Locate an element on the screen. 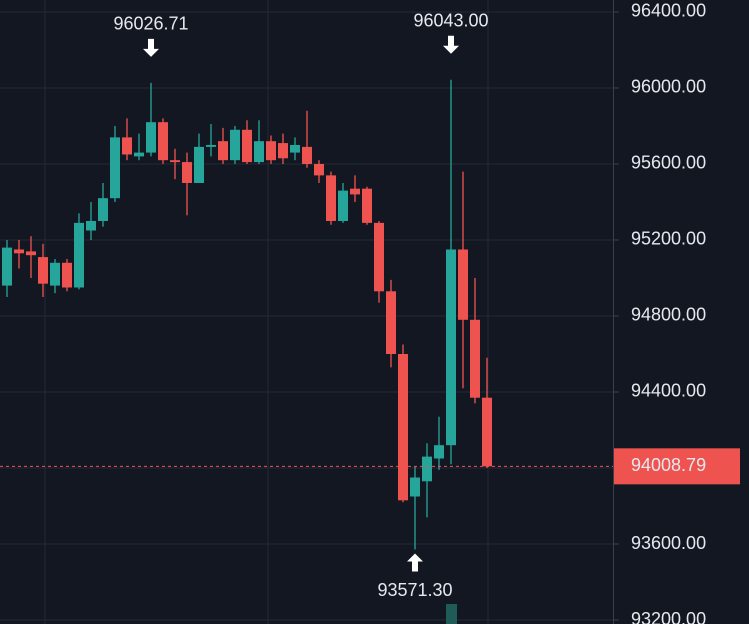 Image resolution: width=749 pixels, height=624 pixels. annotation-label: 93571.30 is located at coordinates (414, 590).